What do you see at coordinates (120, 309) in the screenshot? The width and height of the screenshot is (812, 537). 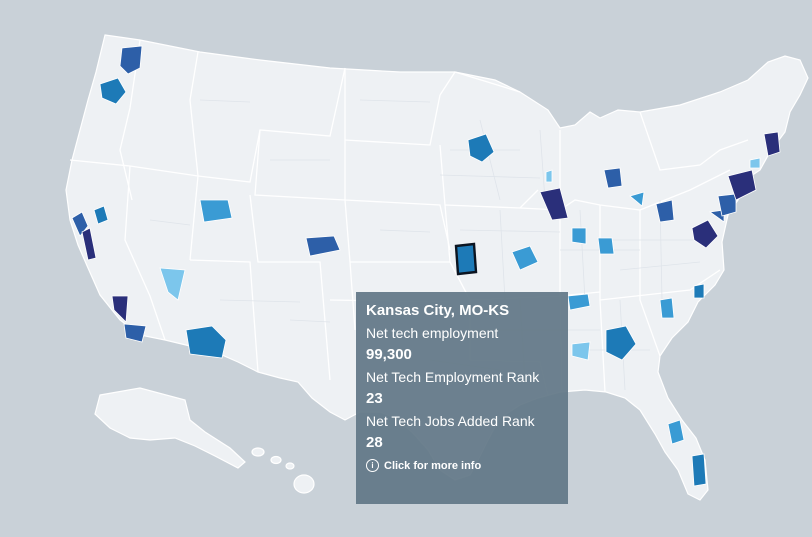 I see `metro-los-angeles` at bounding box center [120, 309].